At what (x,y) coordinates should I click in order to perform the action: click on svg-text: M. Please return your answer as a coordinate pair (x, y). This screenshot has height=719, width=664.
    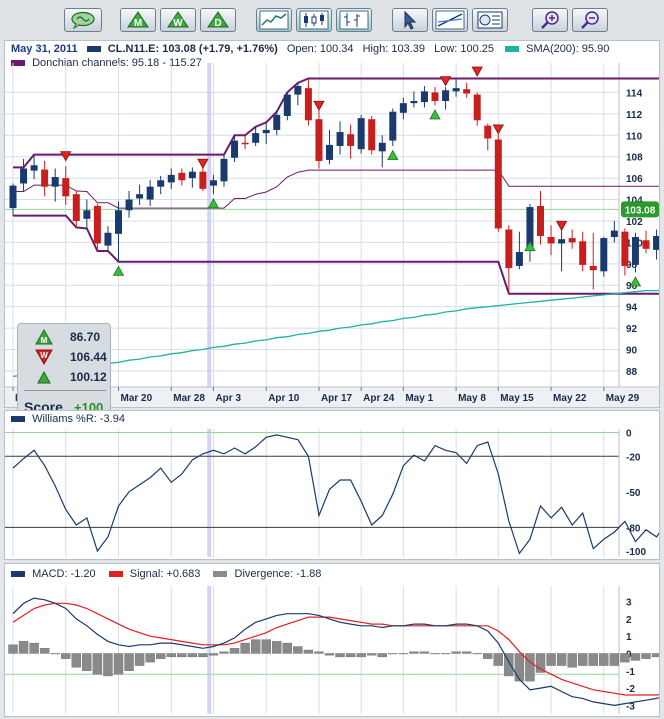
    Looking at the image, I should click on (44, 340).